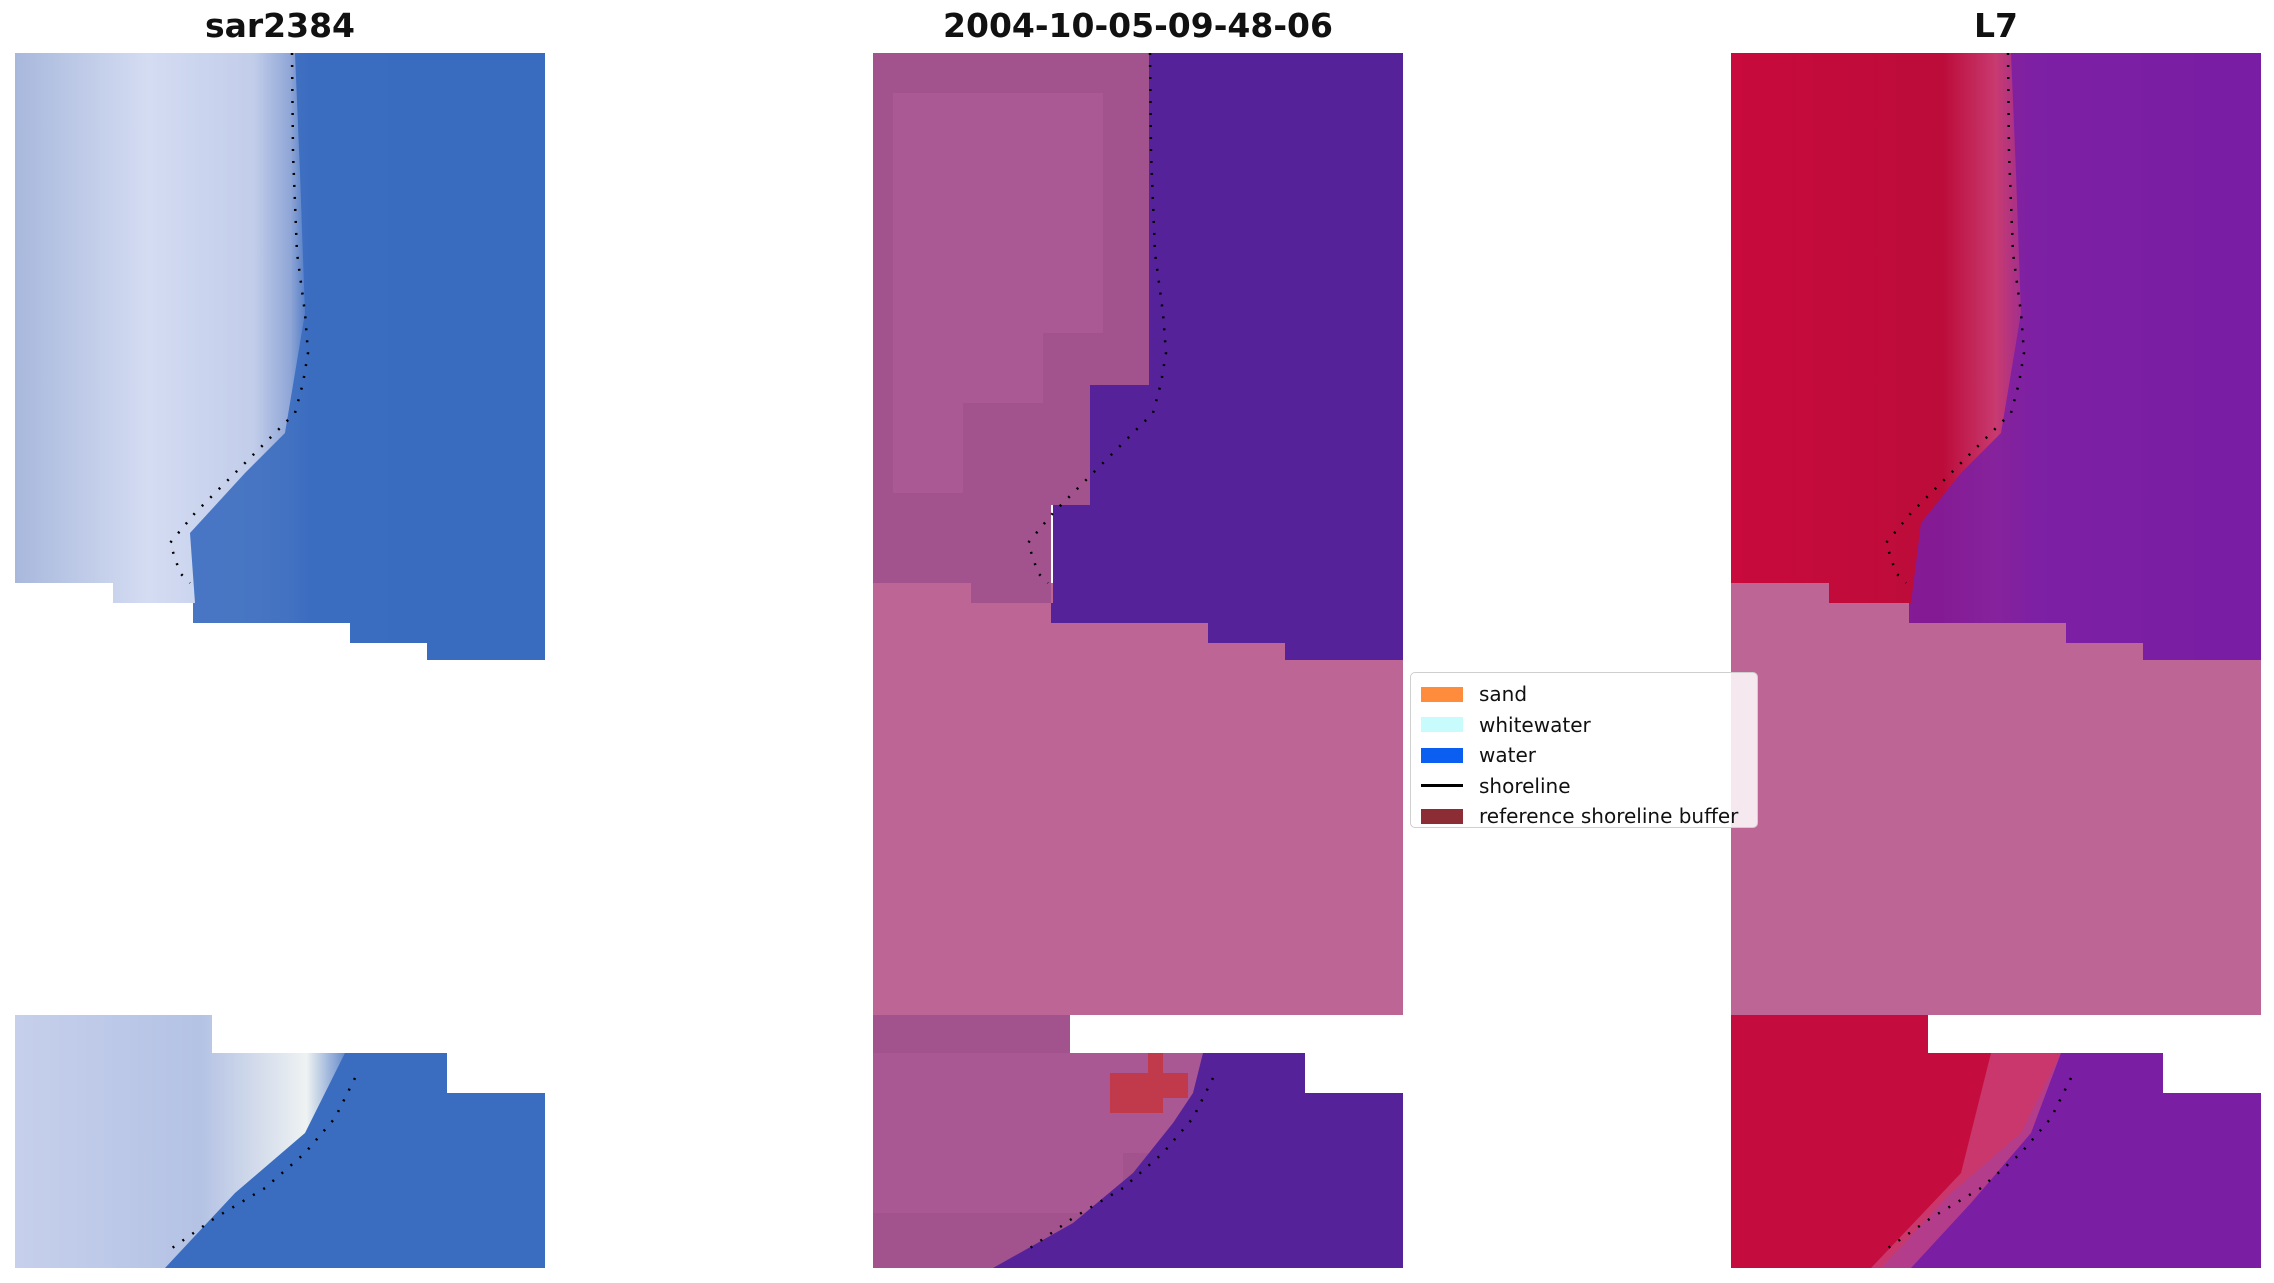 Image resolution: width=2274 pixels, height=1283 pixels. Describe the element at coordinates (1442, 786) in the screenshot. I see `shoreline-swatch` at that location.